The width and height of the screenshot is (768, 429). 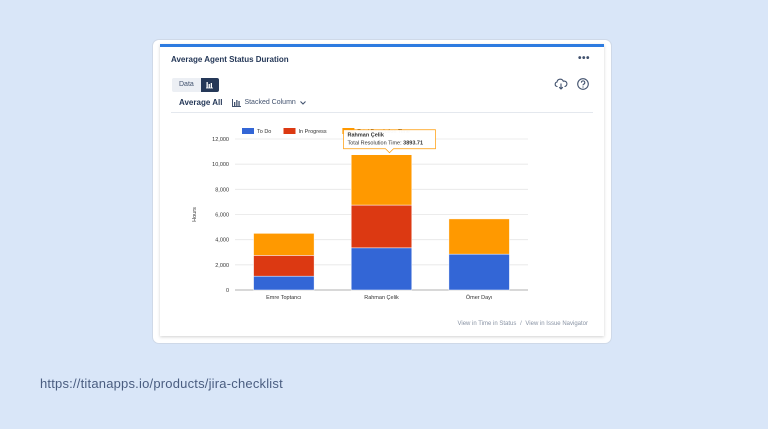 I want to click on legend-label: To Do, so click(x=264, y=132).